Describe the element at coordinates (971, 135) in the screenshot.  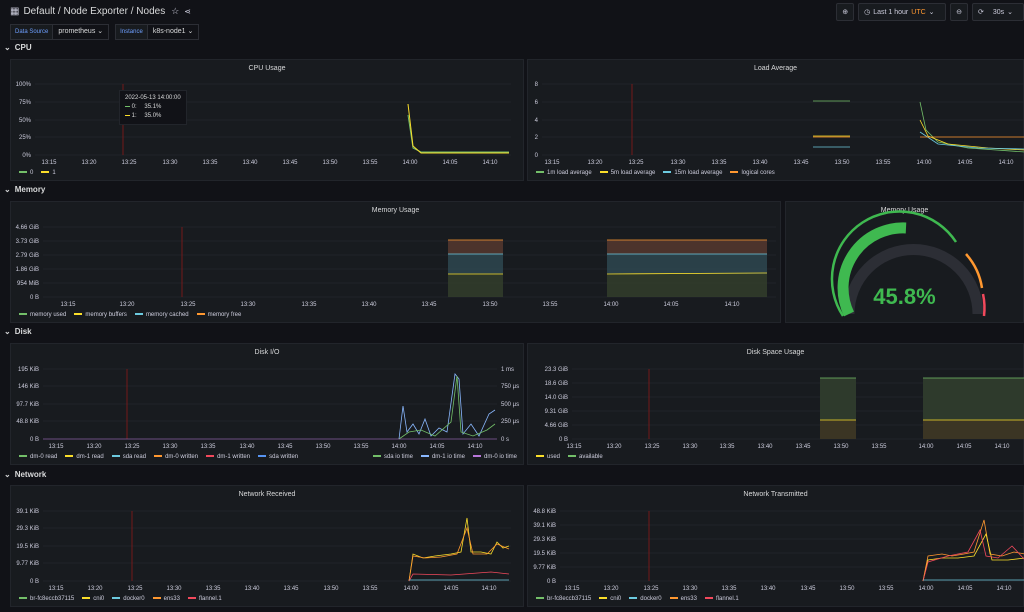
I see `series-5m-b` at that location.